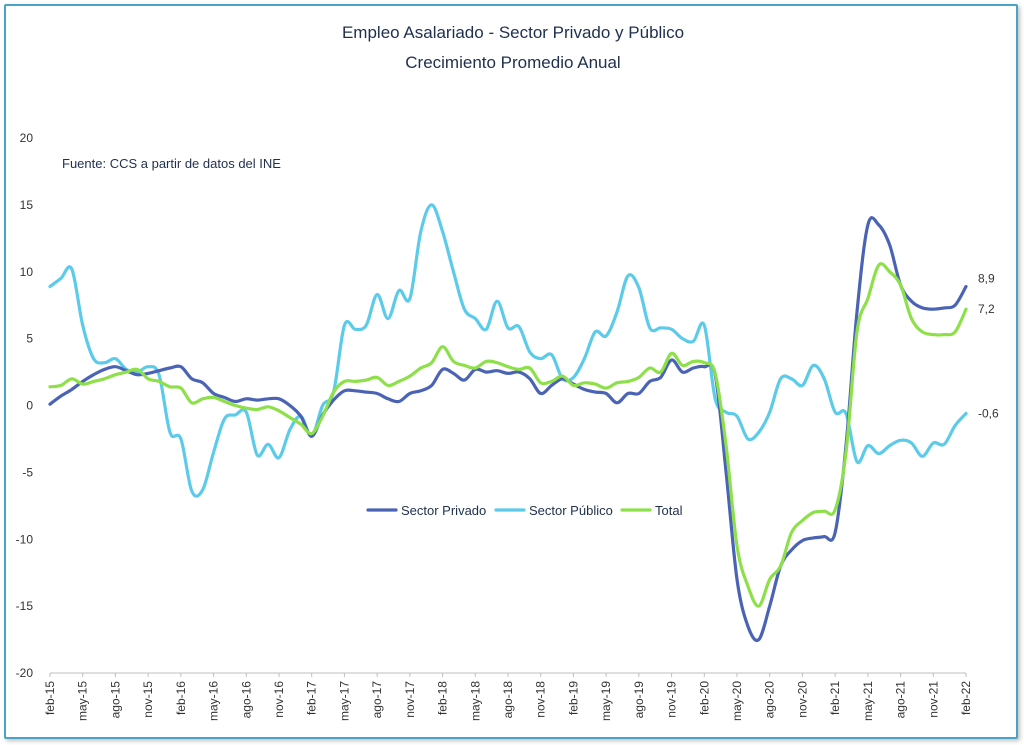  Describe the element at coordinates (475, 701) in the screenshot. I see `x-tick-label: may-18` at that location.